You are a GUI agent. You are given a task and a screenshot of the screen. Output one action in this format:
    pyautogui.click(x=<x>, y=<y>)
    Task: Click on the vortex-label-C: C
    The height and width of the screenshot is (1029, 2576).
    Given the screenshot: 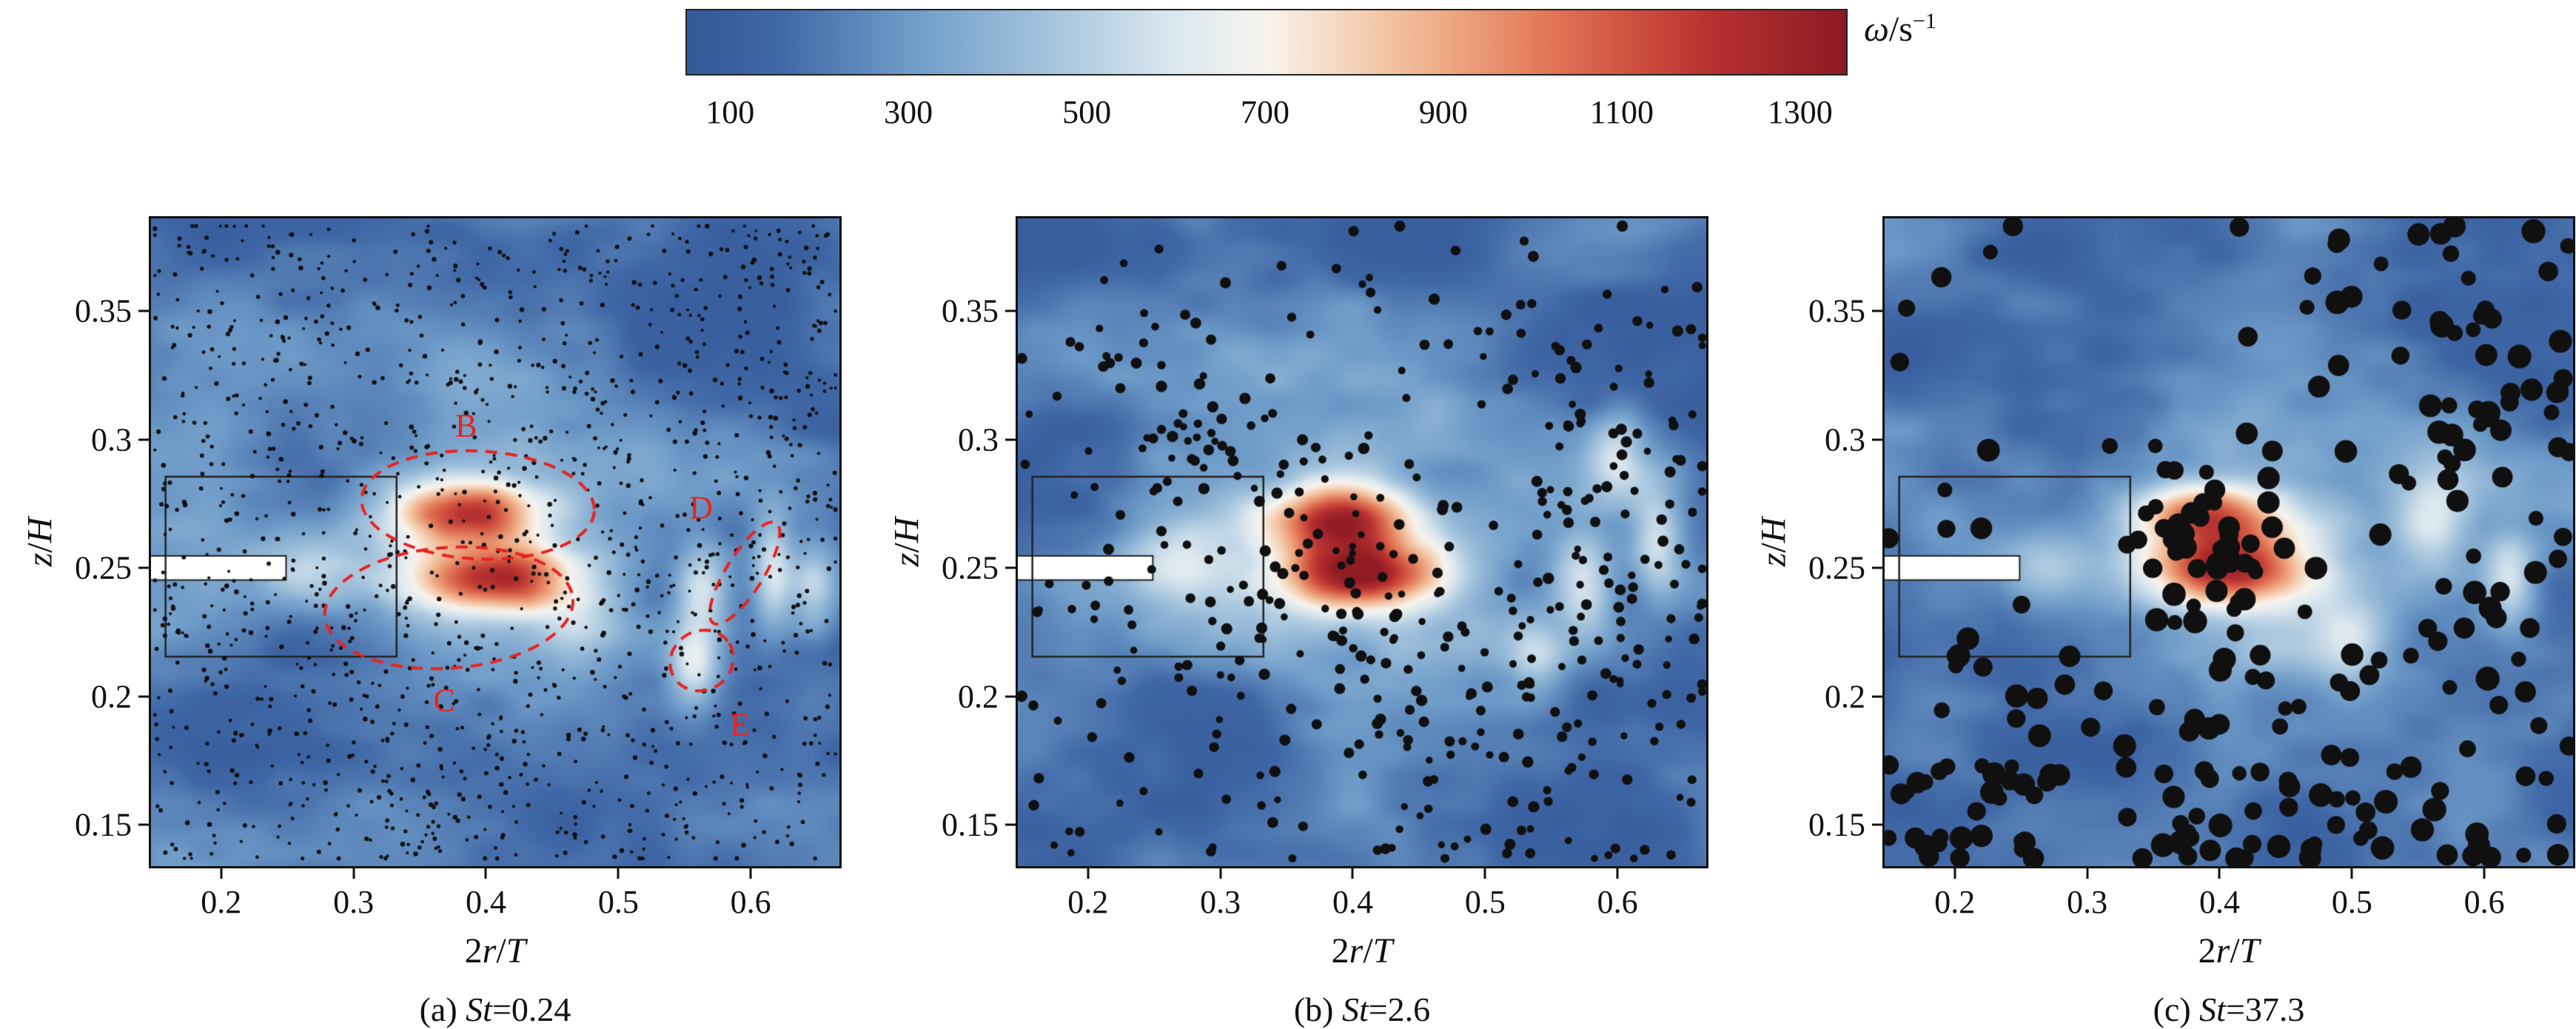 What is the action you would take?
    pyautogui.click(x=444, y=701)
    